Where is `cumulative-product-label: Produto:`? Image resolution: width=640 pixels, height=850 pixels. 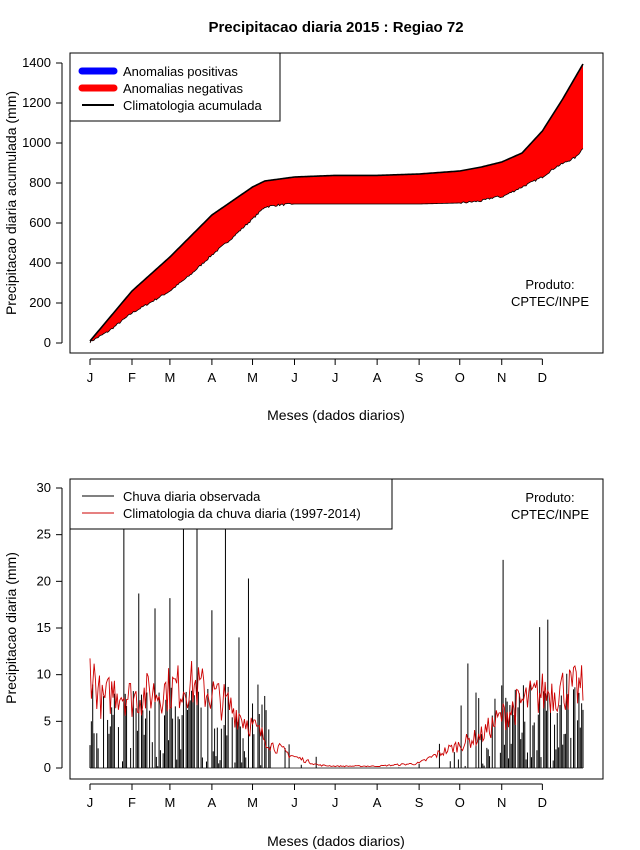
cumulative-product-label: Produto: is located at coordinates (549, 284).